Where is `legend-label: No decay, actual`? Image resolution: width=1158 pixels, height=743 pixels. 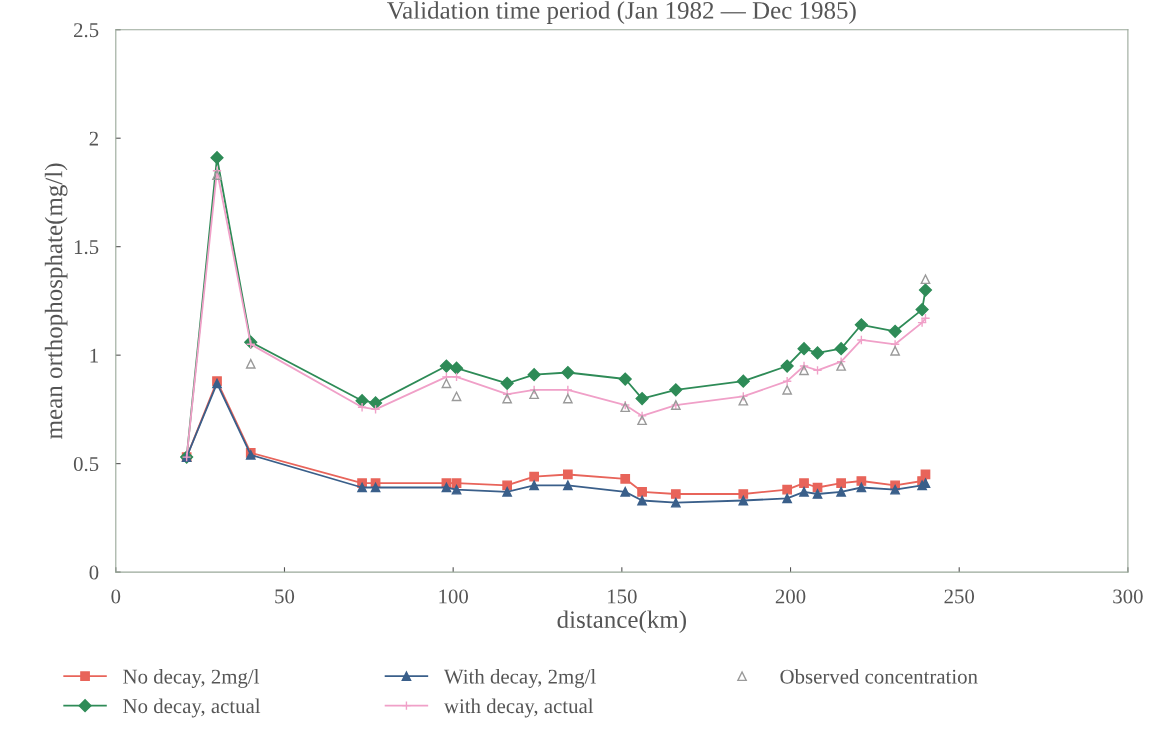
legend-label: No decay, actual is located at coordinates (192, 708).